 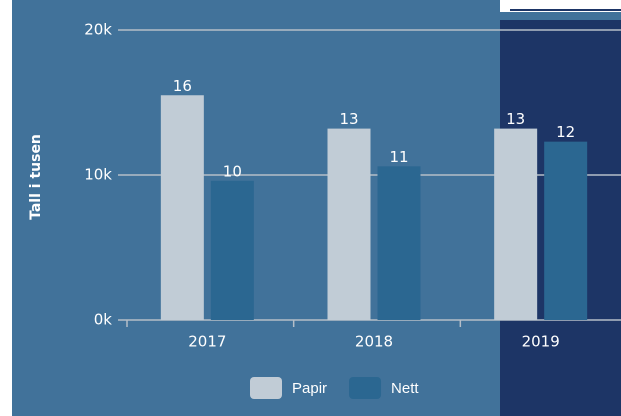 What do you see at coordinates (103, 320) in the screenshot?
I see `y-tick-label: 0k` at bounding box center [103, 320].